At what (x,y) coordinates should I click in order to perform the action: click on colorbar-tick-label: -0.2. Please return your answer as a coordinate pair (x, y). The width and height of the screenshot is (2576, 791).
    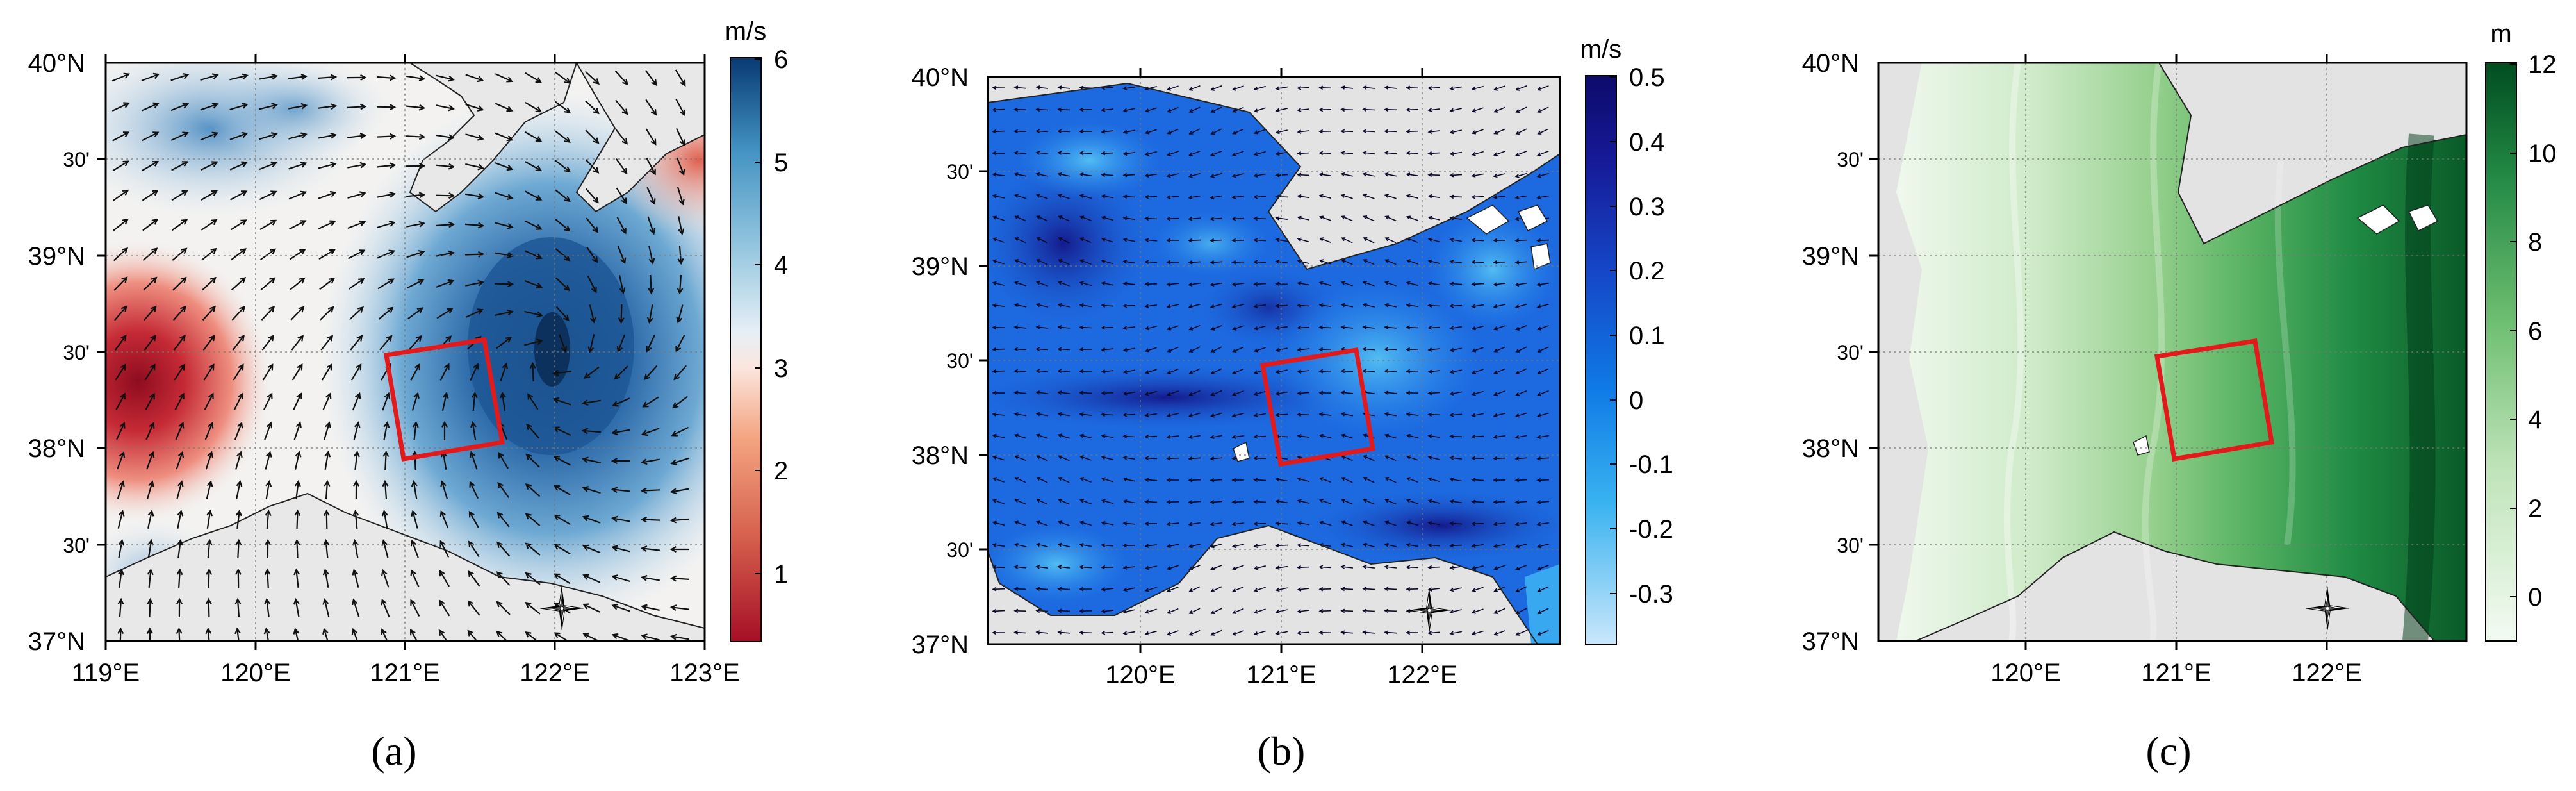
    Looking at the image, I should click on (1651, 529).